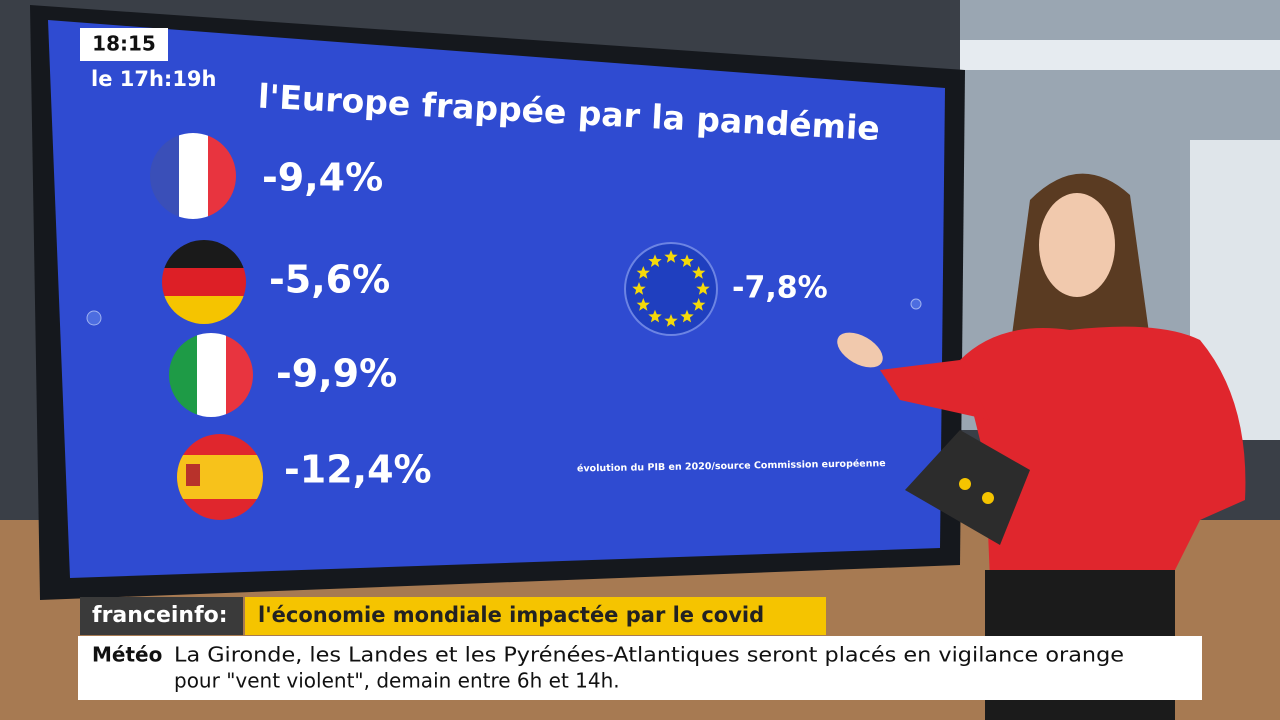 The height and width of the screenshot is (720, 1280). I want to click on ticker-box, so click(640, 668).